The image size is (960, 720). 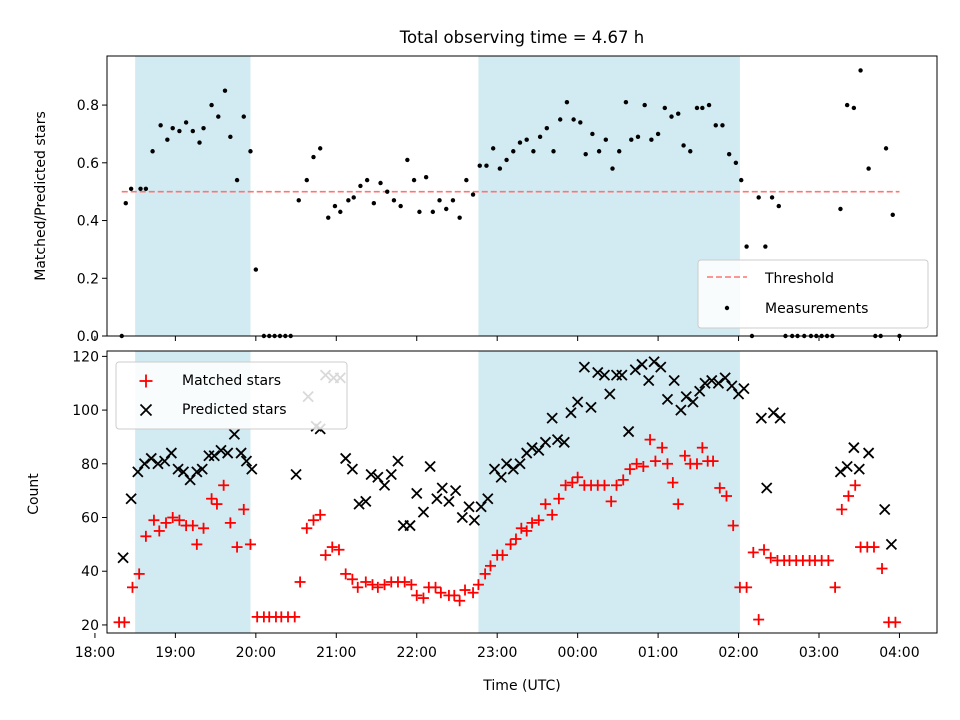 I want to click on x-tick-label: 22:00, so click(x=417, y=653).